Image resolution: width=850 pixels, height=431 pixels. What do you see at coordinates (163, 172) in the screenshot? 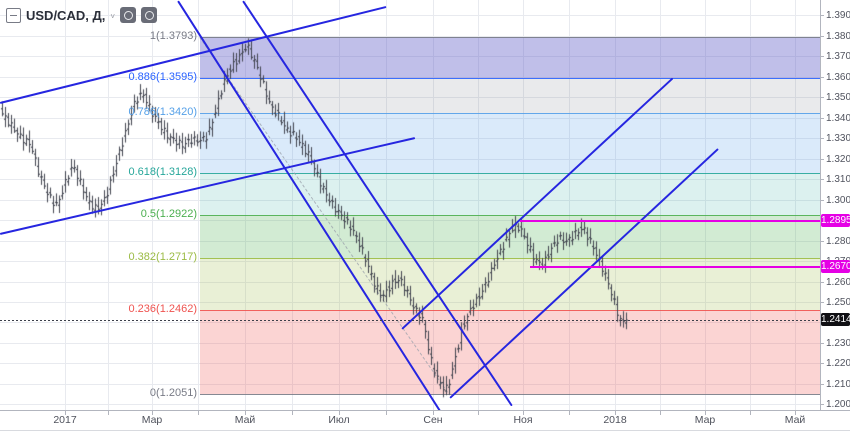
I see `fib-level-label: 0.618(1.3128)` at bounding box center [163, 172].